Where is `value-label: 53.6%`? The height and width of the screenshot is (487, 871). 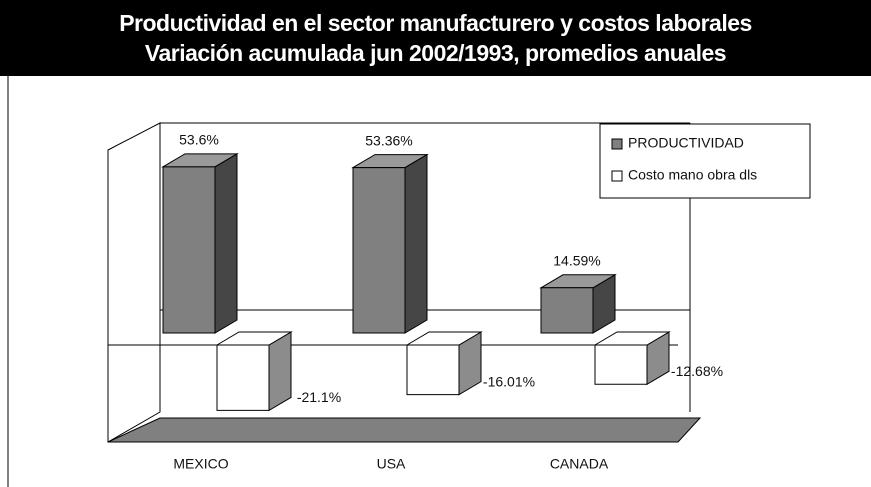
value-label: 53.6% is located at coordinates (199, 140).